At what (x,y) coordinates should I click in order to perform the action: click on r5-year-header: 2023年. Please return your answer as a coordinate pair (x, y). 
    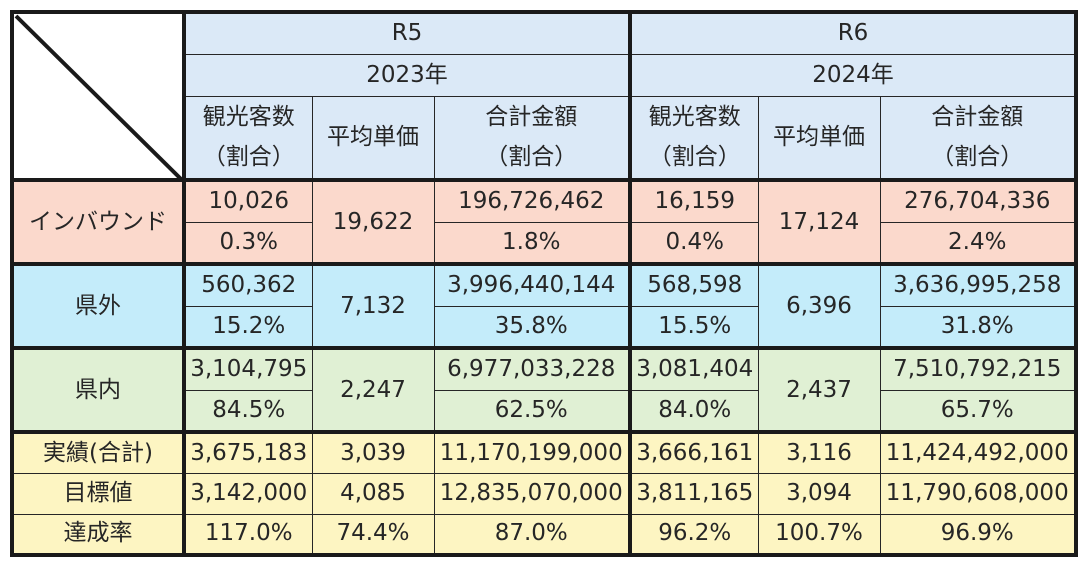
    Looking at the image, I should click on (407, 75).